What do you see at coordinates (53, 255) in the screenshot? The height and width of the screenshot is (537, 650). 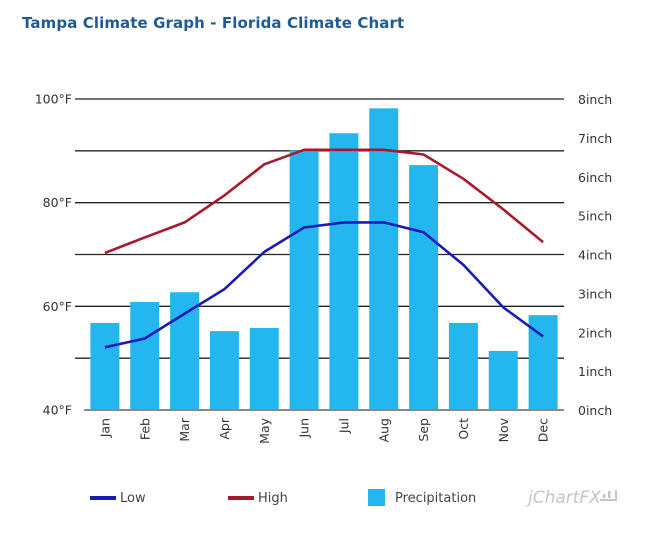 I see `left-axis-ticks: 40°F 60°F 80°F 100°F` at bounding box center [53, 255].